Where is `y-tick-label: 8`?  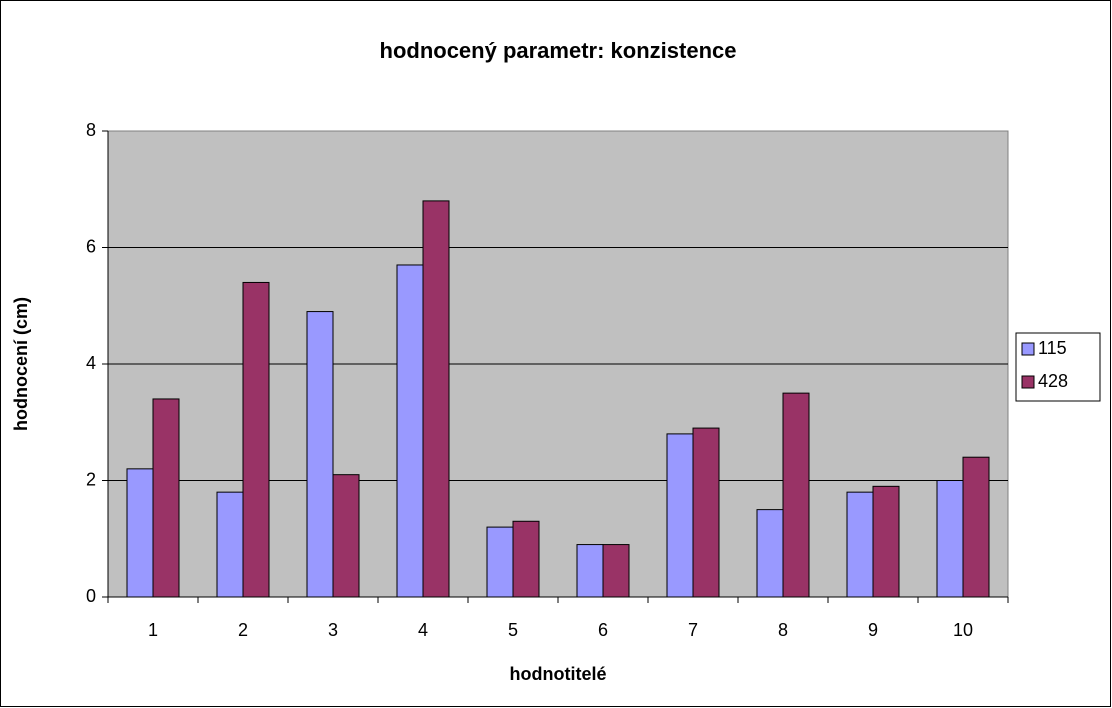 y-tick-label: 8 is located at coordinates (91, 130).